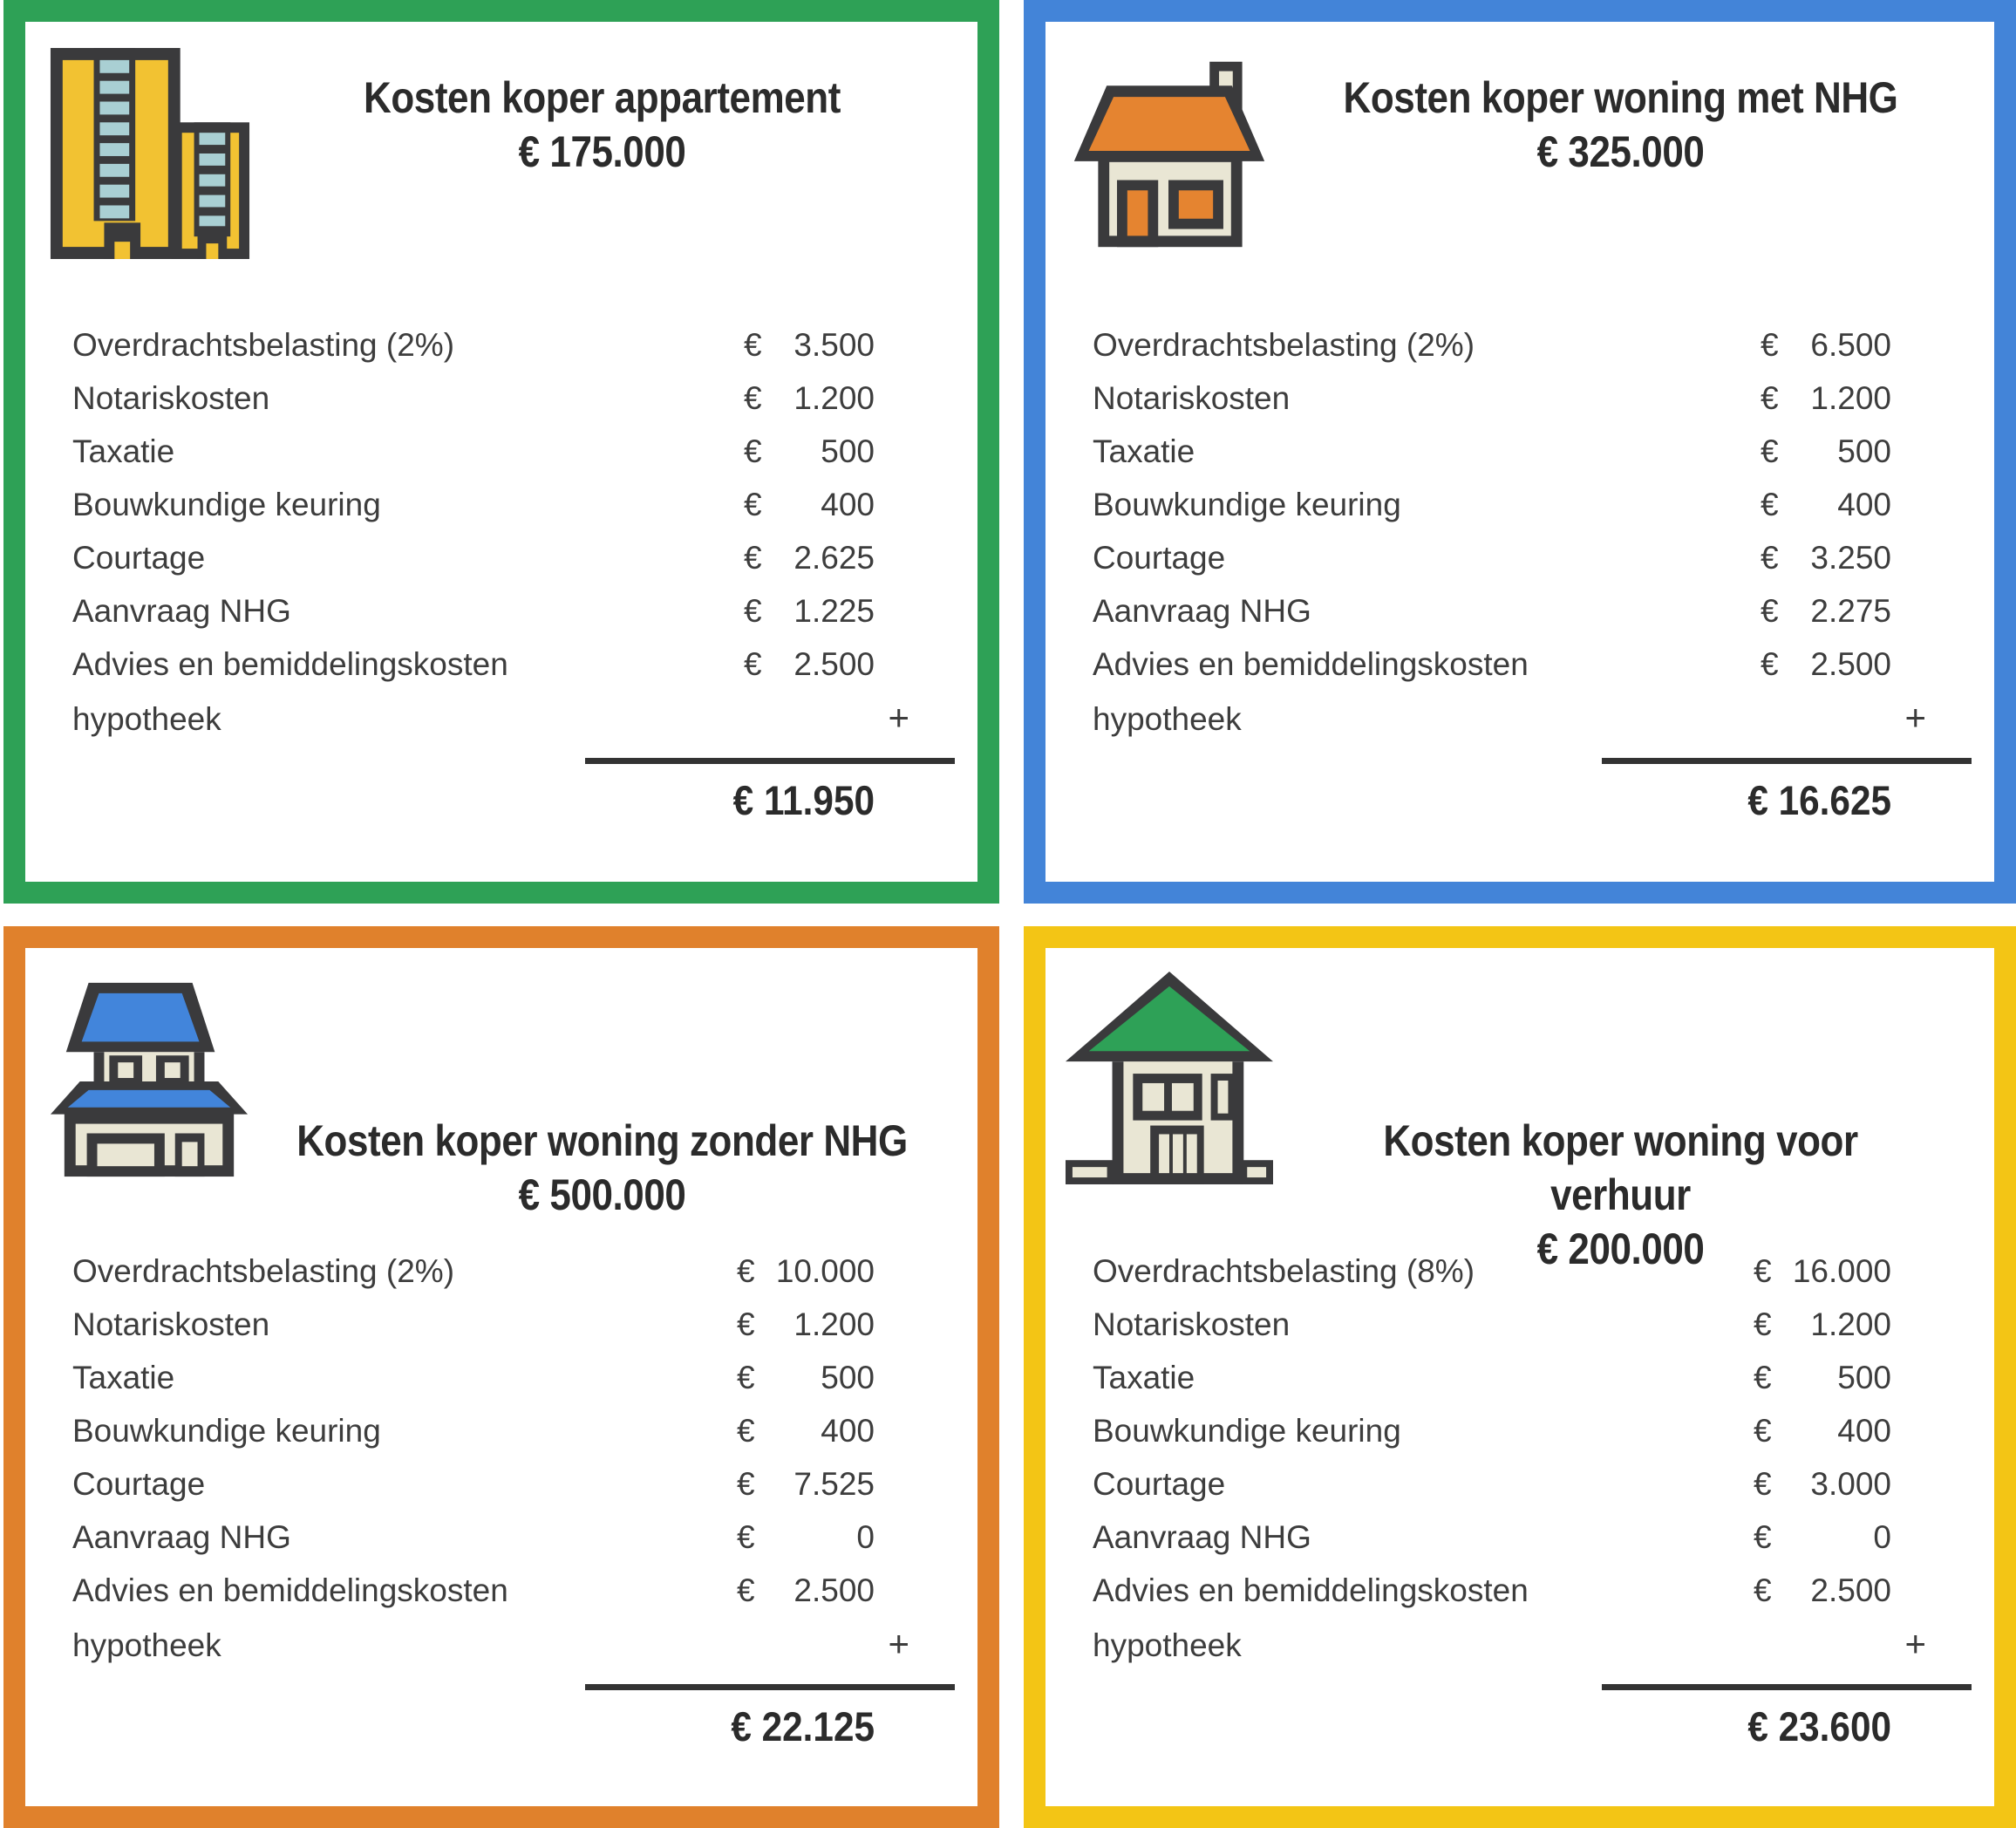 The image size is (2016, 1828). What do you see at coordinates (149, 153) in the screenshot?
I see `apartment-icon` at bounding box center [149, 153].